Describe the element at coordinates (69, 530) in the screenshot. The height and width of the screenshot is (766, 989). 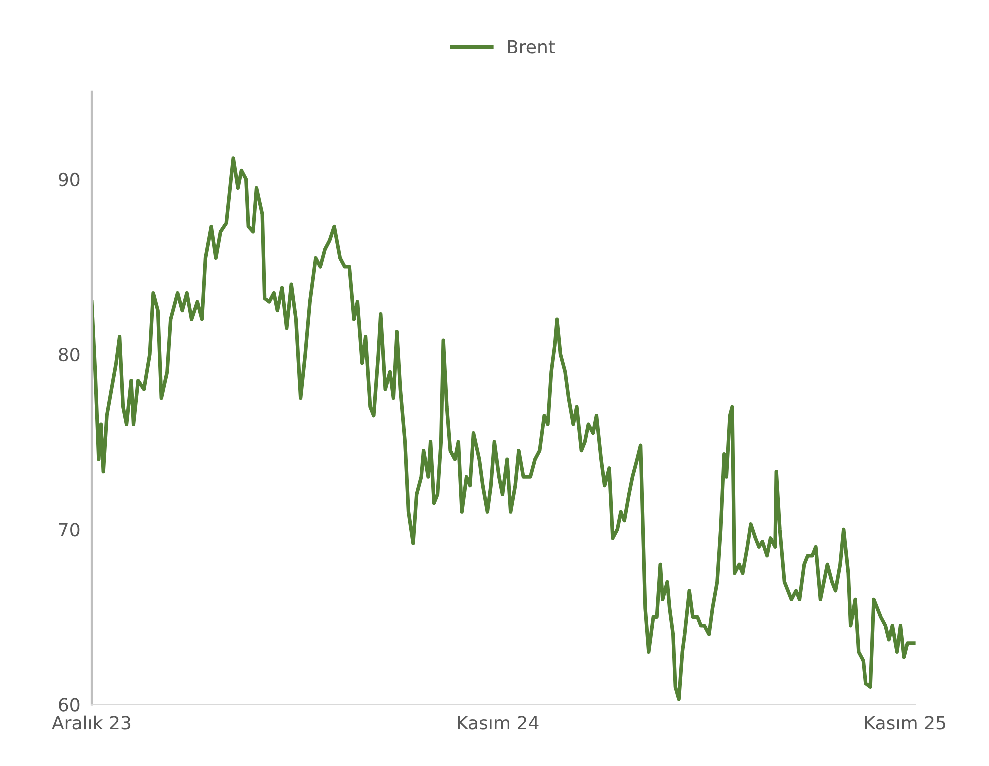
I see `y-tick-label: 70` at that location.